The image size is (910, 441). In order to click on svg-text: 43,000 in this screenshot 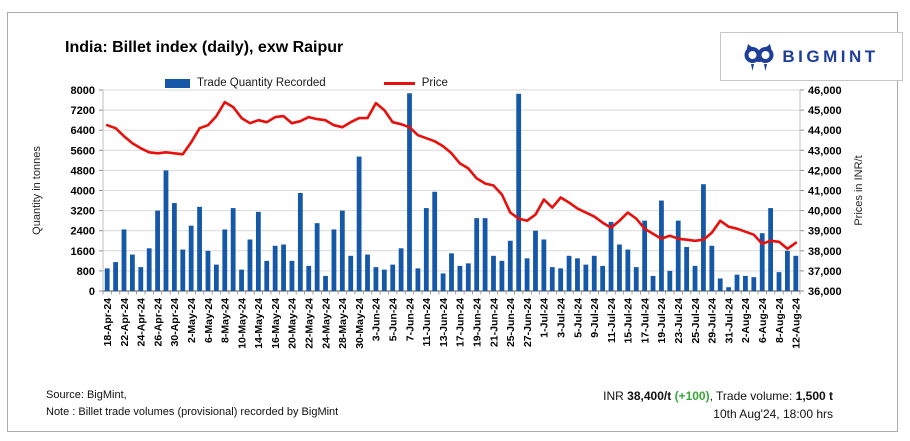, I will do `click(825, 151)`.